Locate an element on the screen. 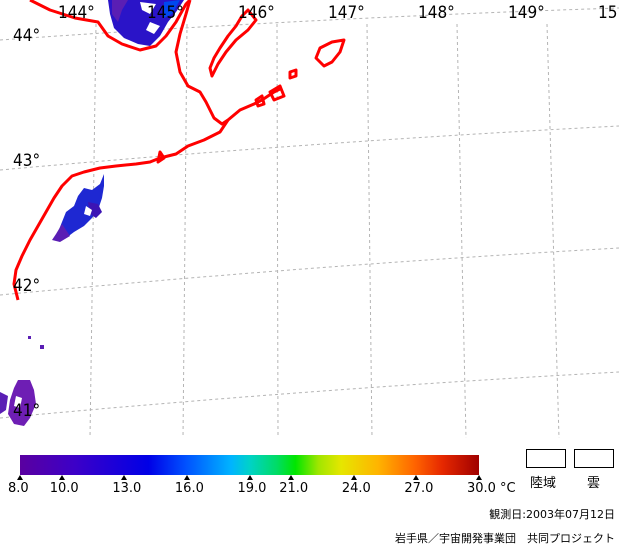 This screenshot has width=619, height=546. lon-label-145: 145° is located at coordinates (165, 13).